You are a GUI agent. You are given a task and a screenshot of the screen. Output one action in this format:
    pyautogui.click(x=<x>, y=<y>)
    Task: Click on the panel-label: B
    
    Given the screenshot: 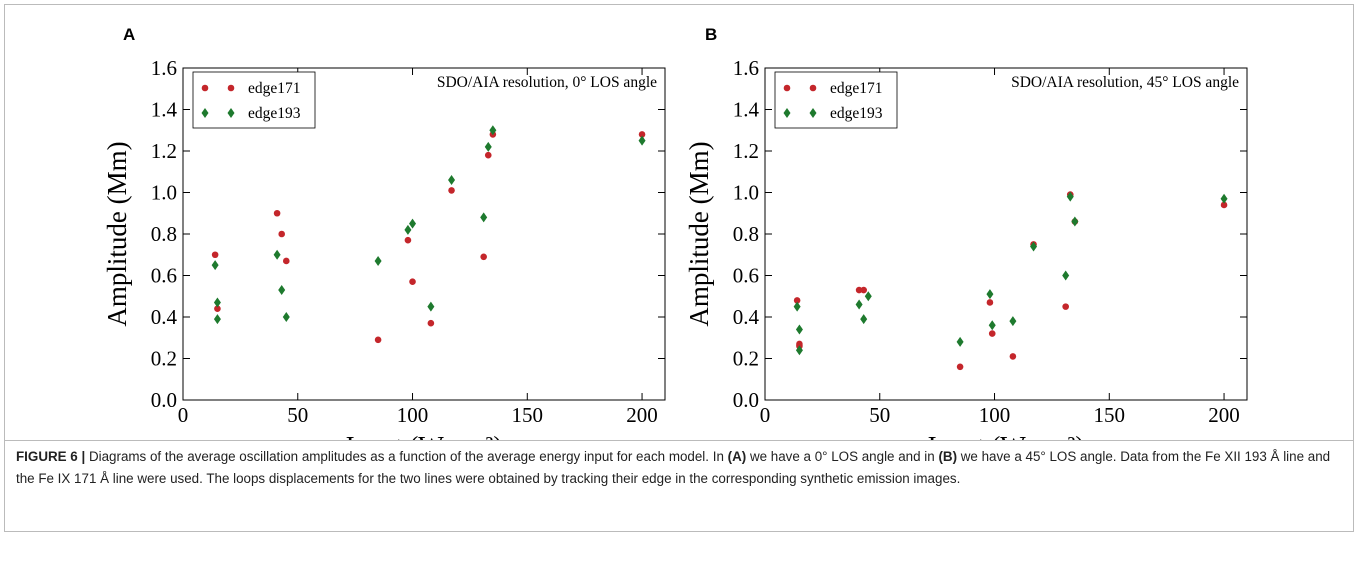 What is the action you would take?
    pyautogui.click(x=711, y=34)
    